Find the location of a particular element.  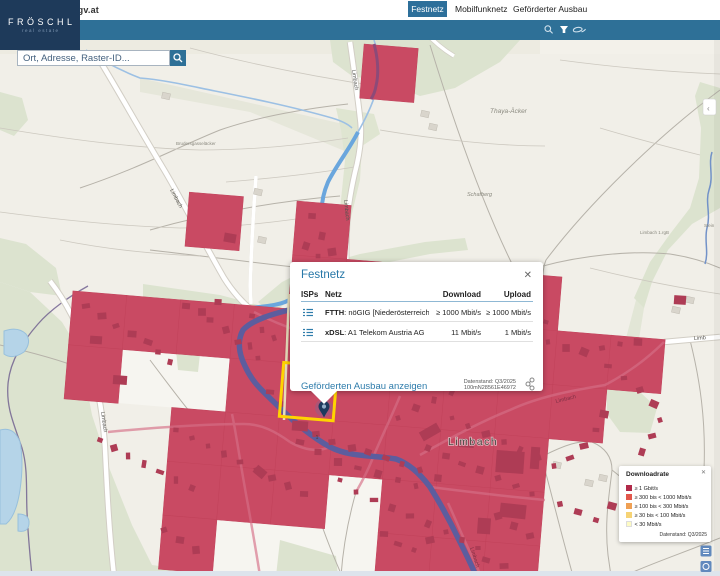

svg-text: Limbach 1.rgB is located at coordinates (654, 232).